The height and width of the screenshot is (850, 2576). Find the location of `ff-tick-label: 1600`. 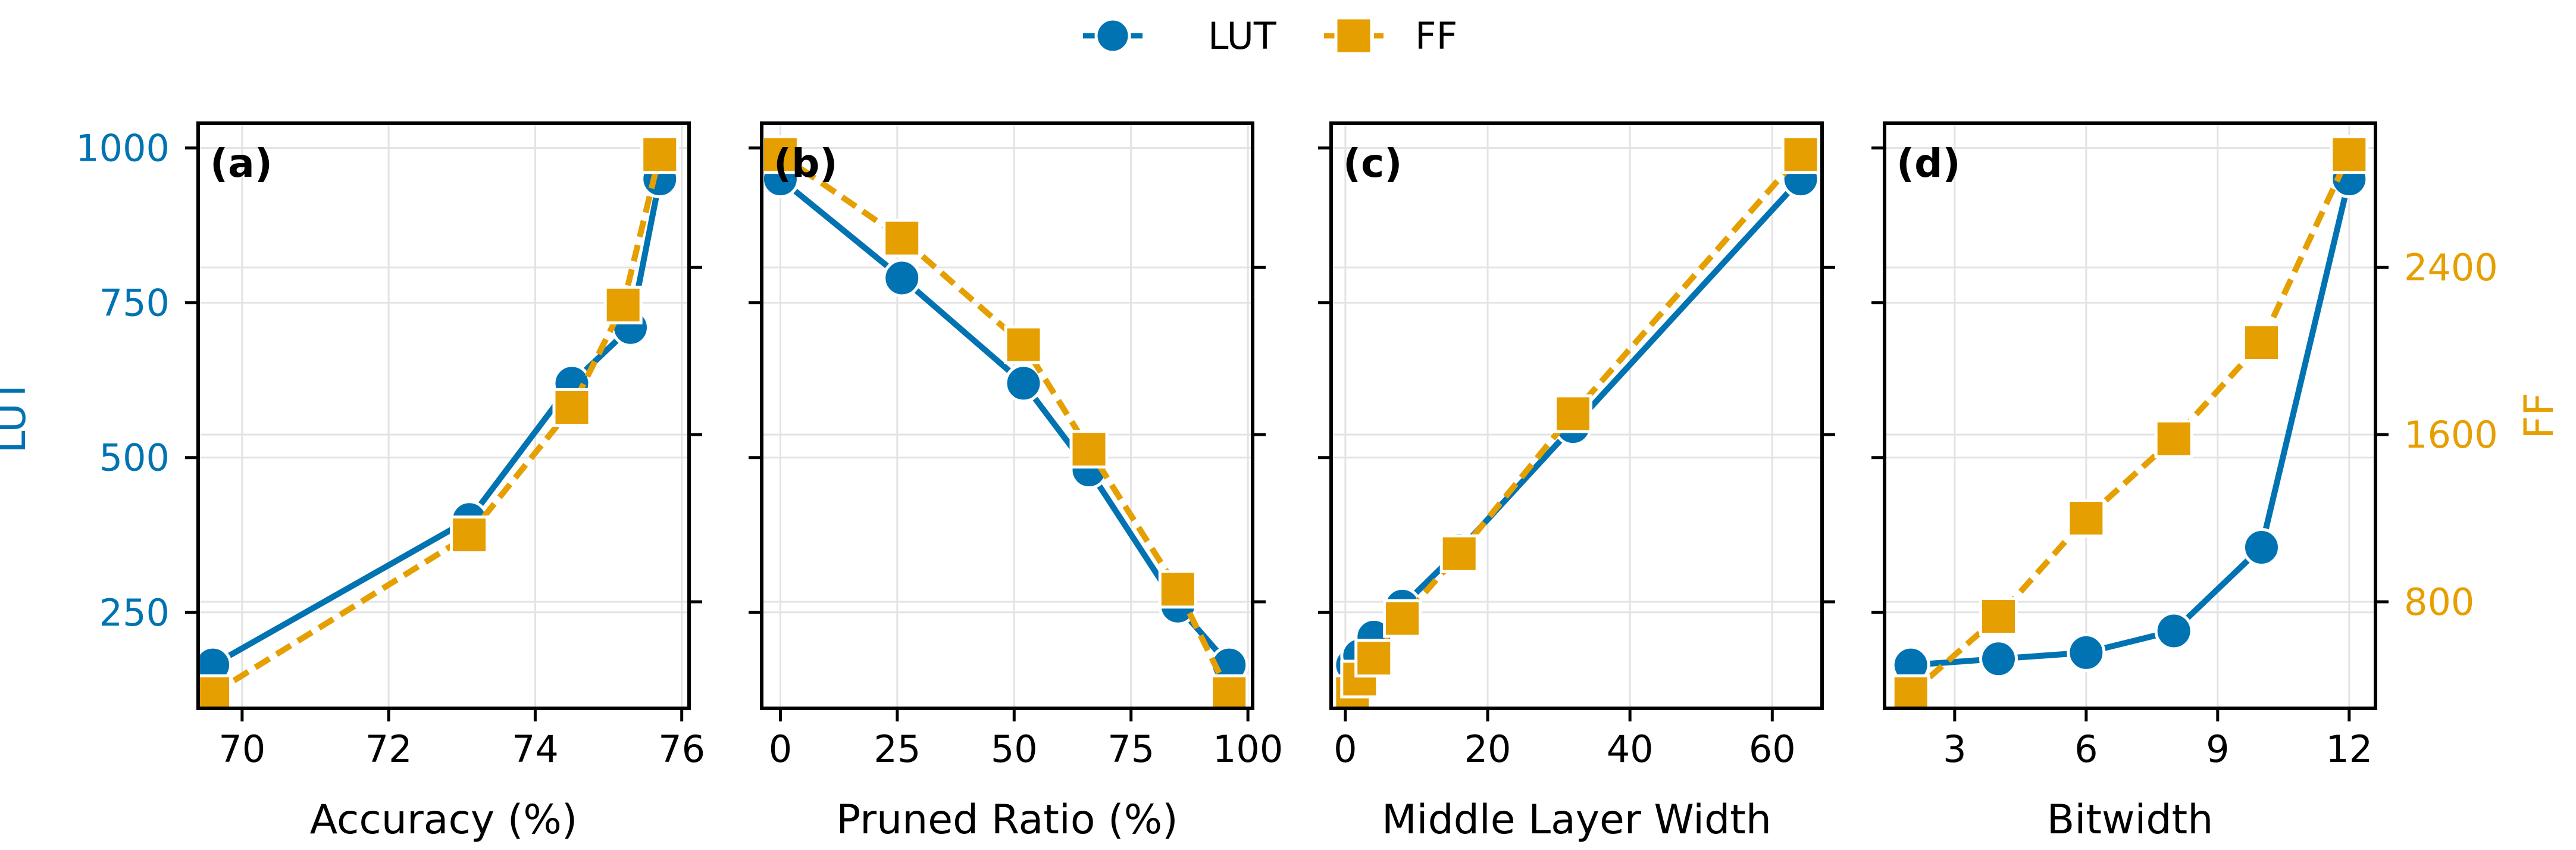

ff-tick-label: 1600 is located at coordinates (2451, 435).